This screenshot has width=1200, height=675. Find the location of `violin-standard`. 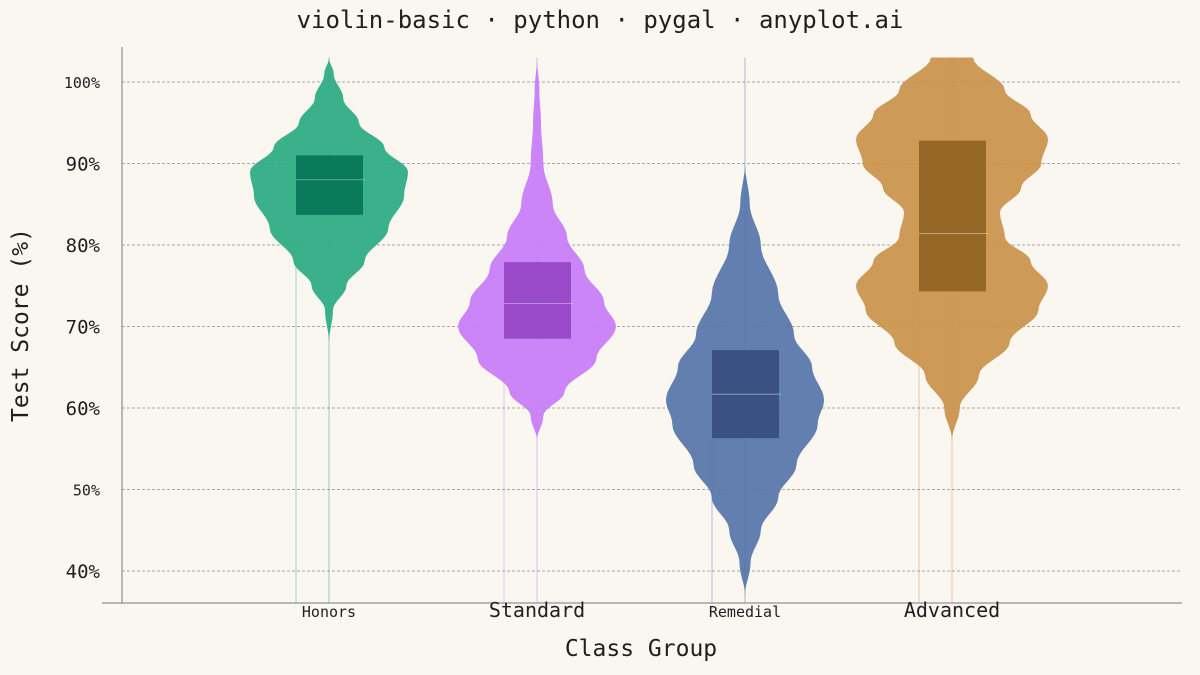

violin-standard is located at coordinates (537, 330).